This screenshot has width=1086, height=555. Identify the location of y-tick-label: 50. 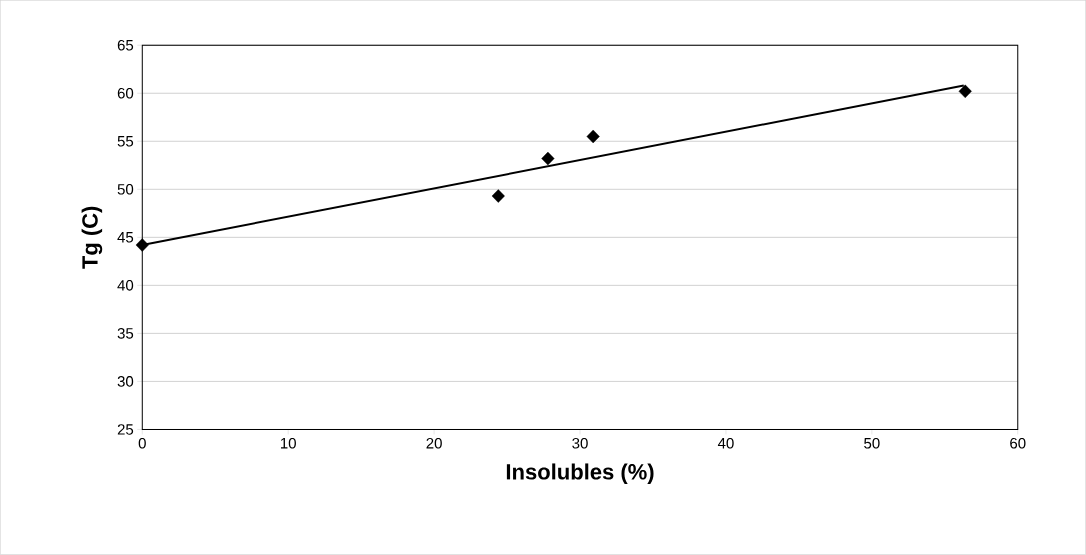
(125, 189).